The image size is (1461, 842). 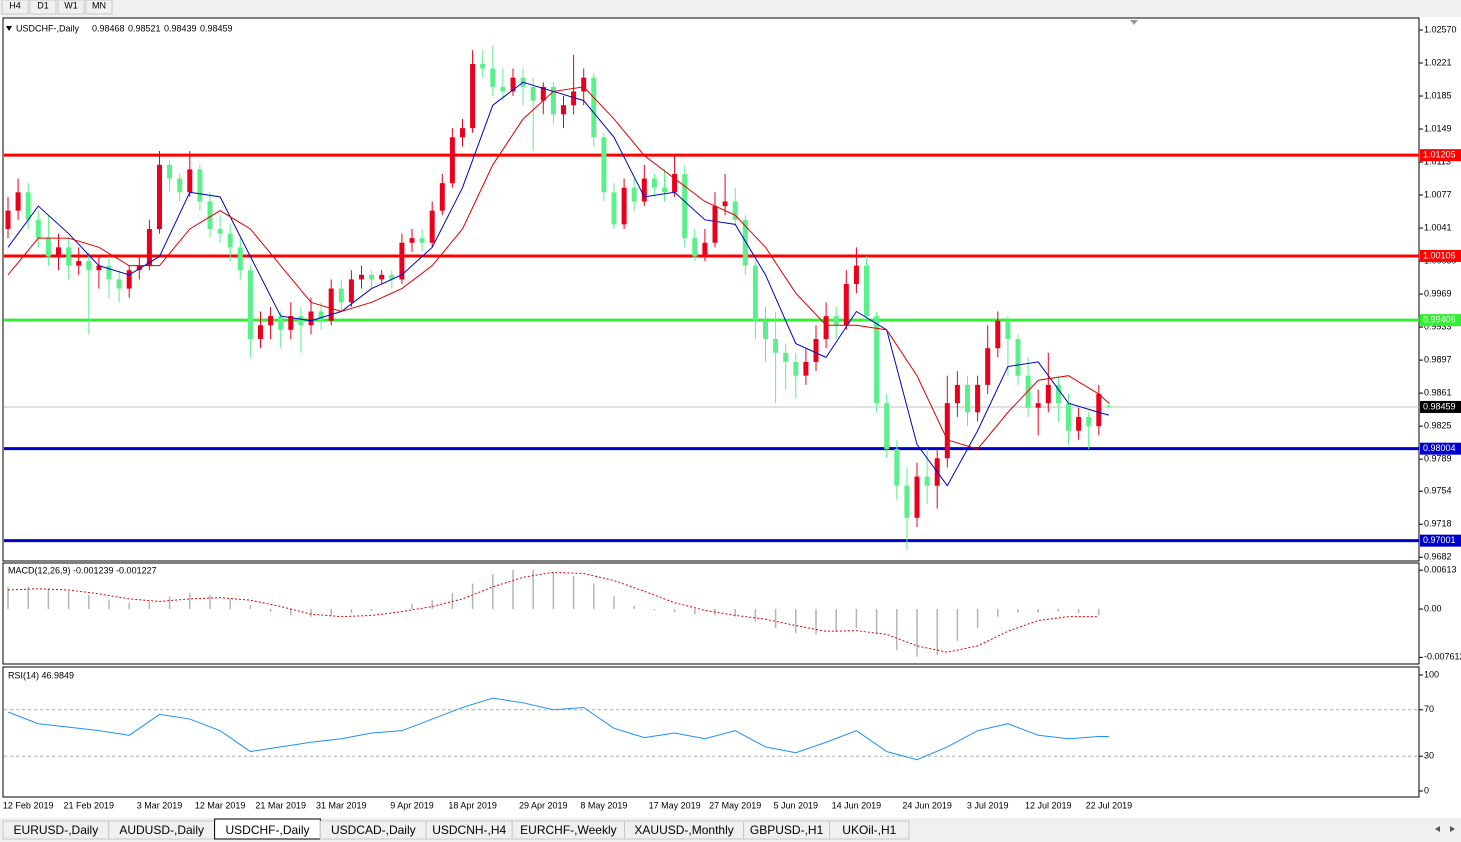 I want to click on x-tick-label: 21 Mar 2019, so click(x=280, y=805).